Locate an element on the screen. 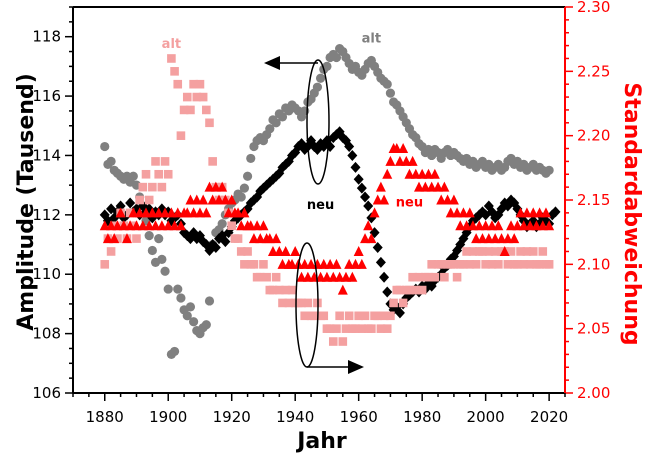 This screenshot has width=648, height=465. y-axis-title-right: Standardabweichung is located at coordinates (631, 213).